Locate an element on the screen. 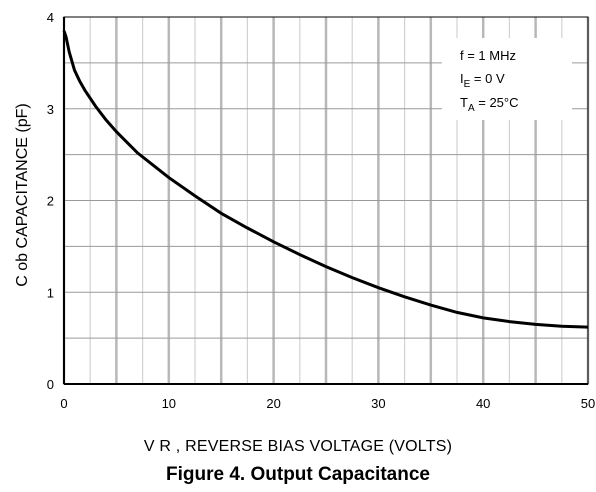 This screenshot has width=596, height=492. x-axis-label: V R , REVERSE BIAS VOLTAGE (VOLTS) is located at coordinates (298, 446).